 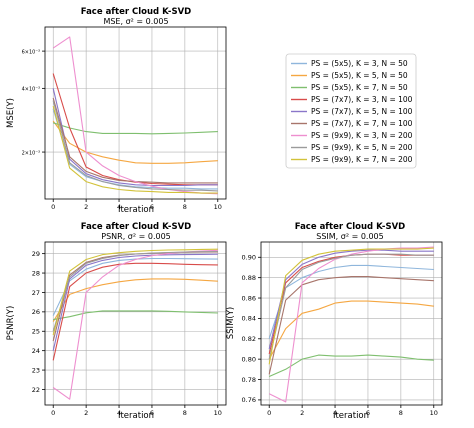 What do you see at coordinates (269, 413) in the screenshot?
I see `ssim-x-tick-label: 0` at bounding box center [269, 413].